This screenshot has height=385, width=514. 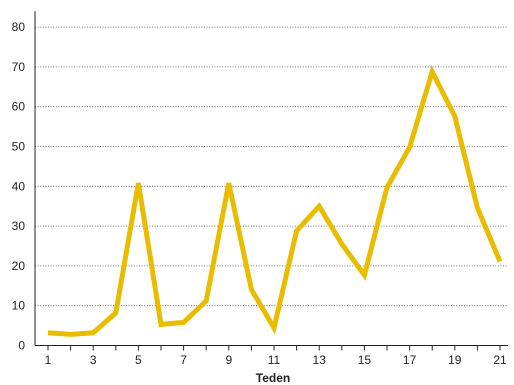 I want to click on y-tick-label: 40, so click(x=19, y=186).